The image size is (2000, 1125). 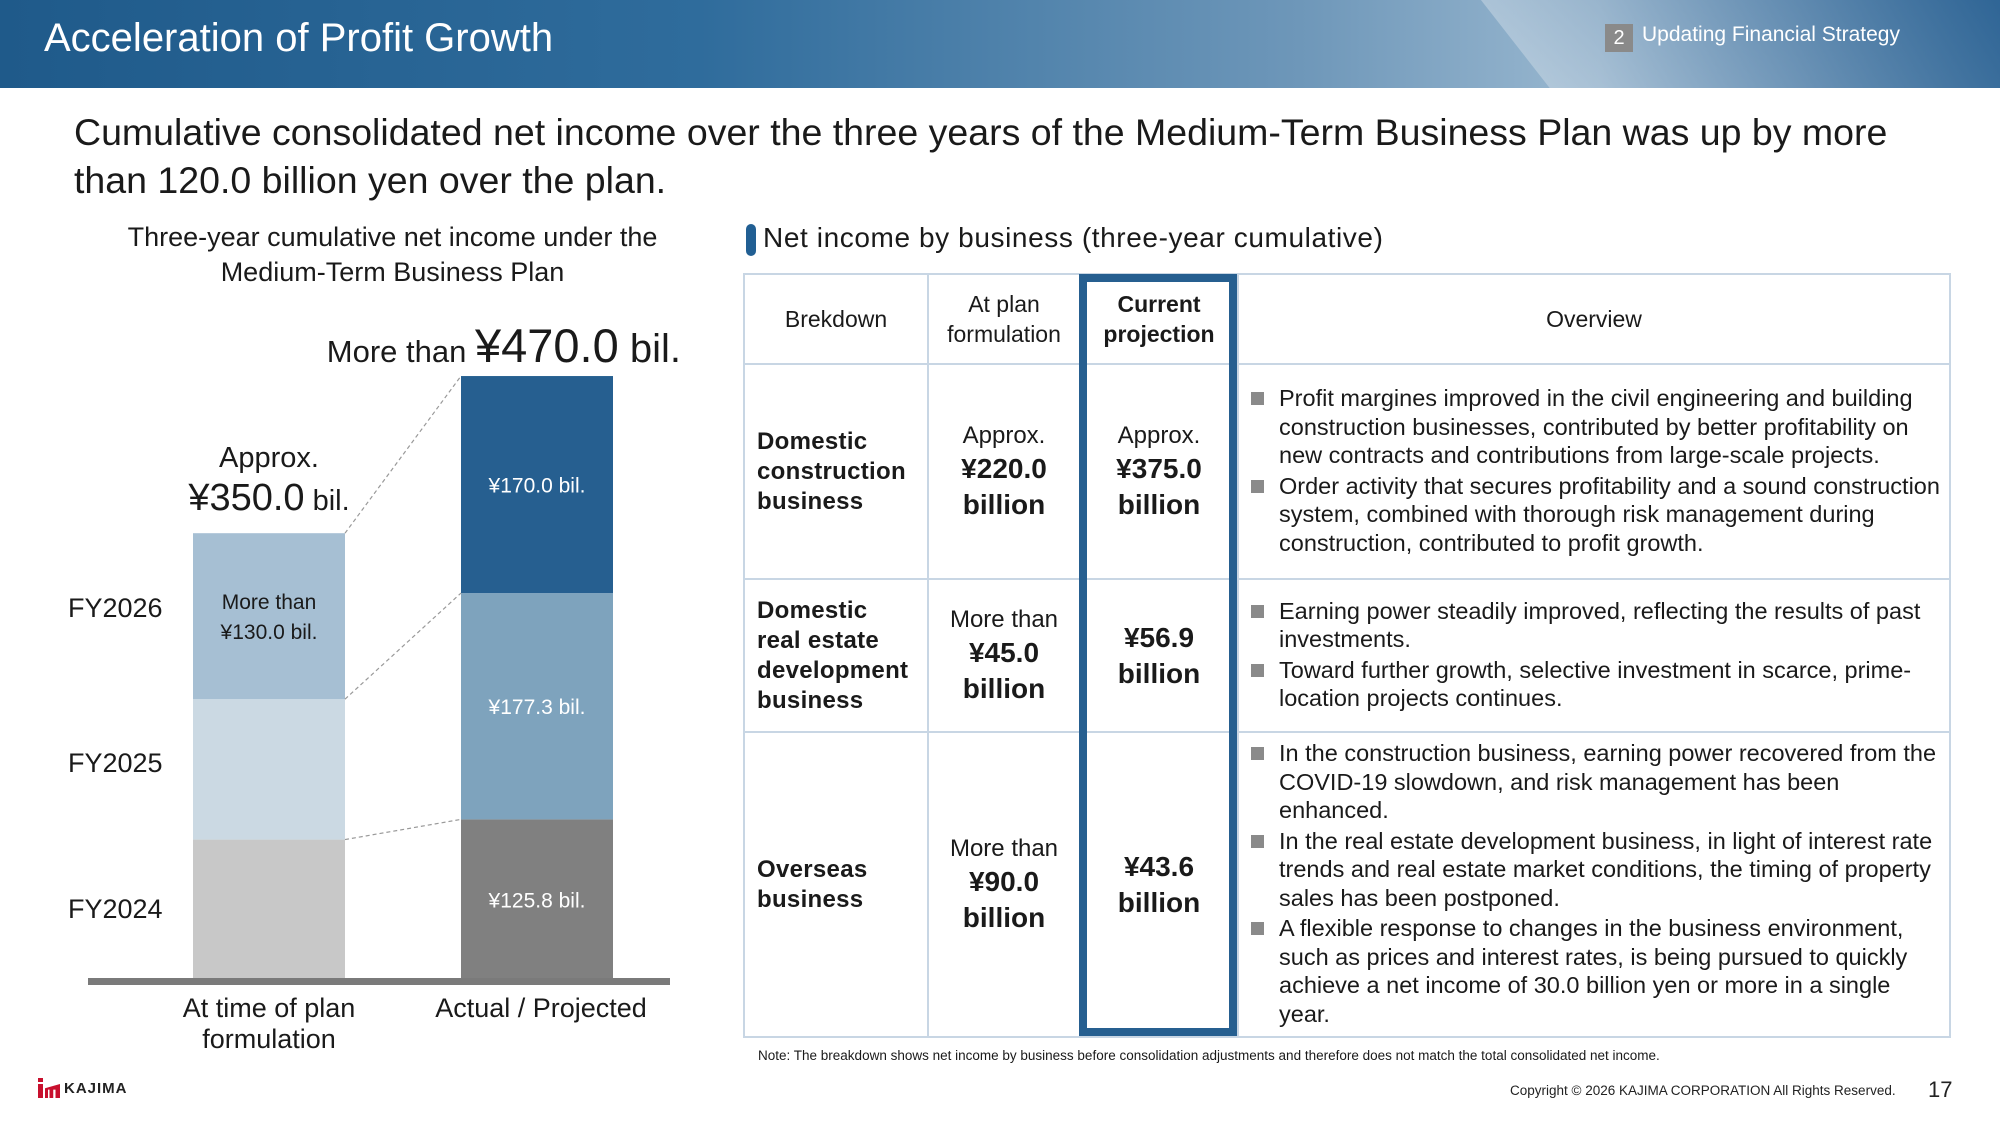 What do you see at coordinates (1004, 471) in the screenshot?
I see `plan-value: Approx. ¥220.0 billion` at bounding box center [1004, 471].